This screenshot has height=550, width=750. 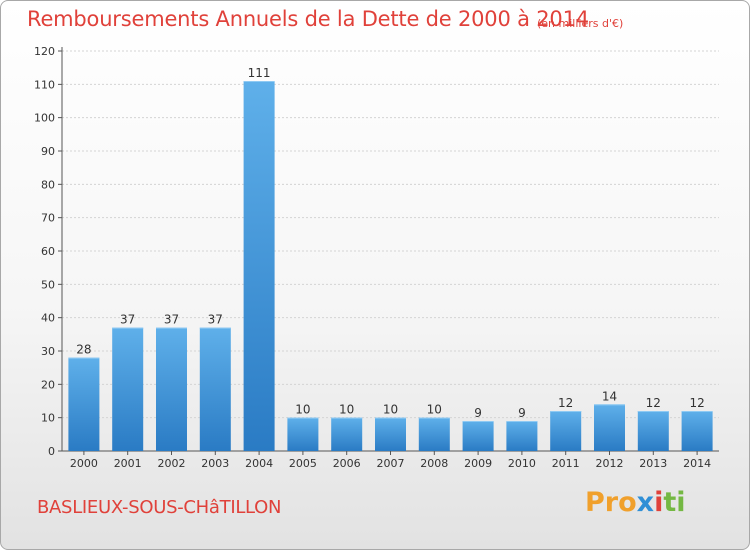 What do you see at coordinates (303, 463) in the screenshot?
I see `x-tick-label: 2005` at bounding box center [303, 463].